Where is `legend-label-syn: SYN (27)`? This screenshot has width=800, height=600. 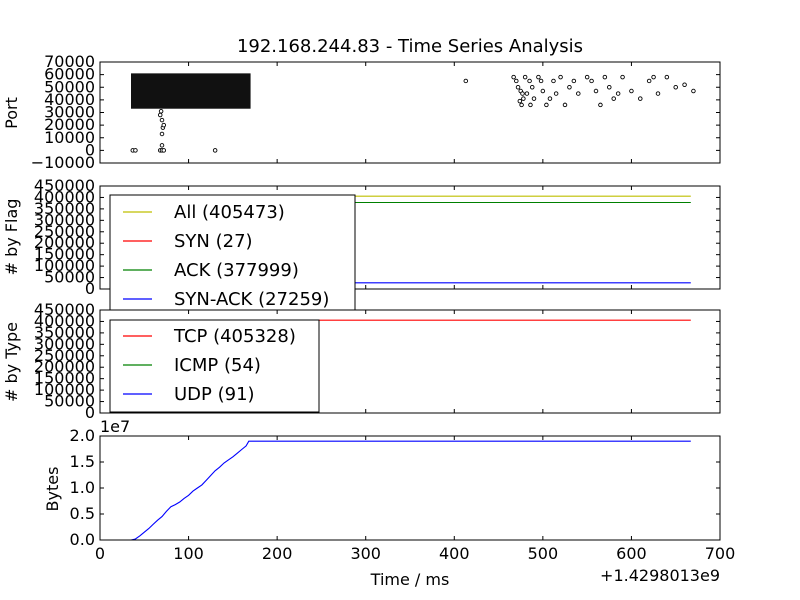 legend-label-syn: SYN (27) is located at coordinates (213, 241).